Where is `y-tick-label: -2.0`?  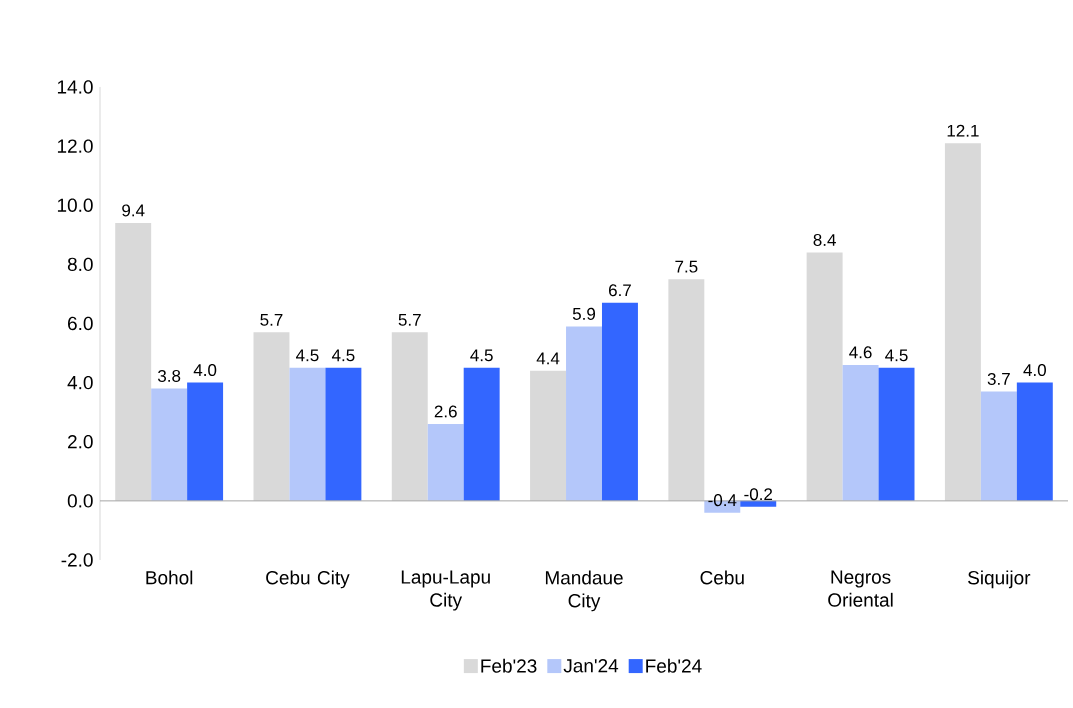 y-tick-label: -2.0 is located at coordinates (77, 560).